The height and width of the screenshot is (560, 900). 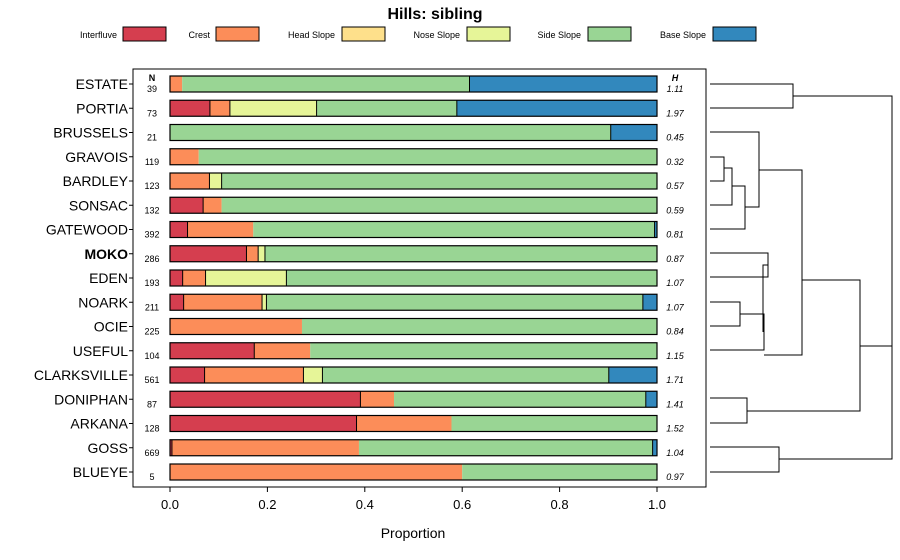 What do you see at coordinates (675, 404) in the screenshot?
I see `h-value: 1.41` at bounding box center [675, 404].